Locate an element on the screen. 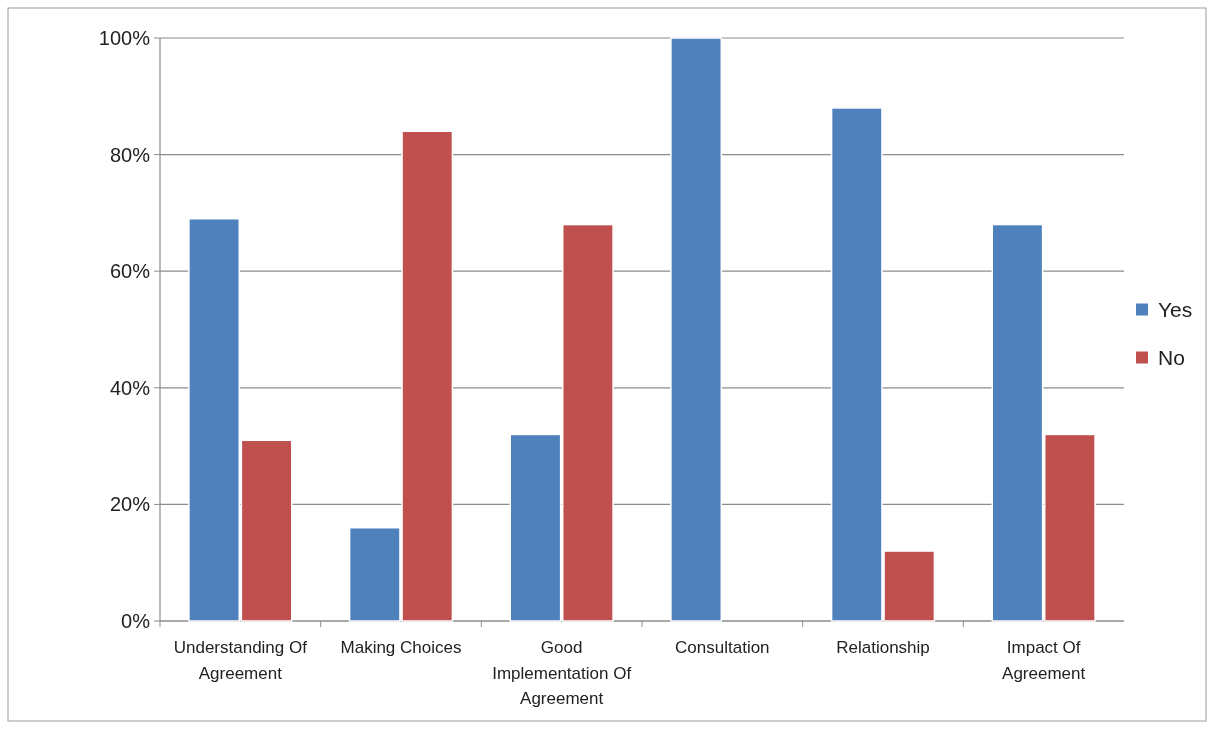 The image size is (1214, 729). y-tick-label: 80% is located at coordinates (130, 154).